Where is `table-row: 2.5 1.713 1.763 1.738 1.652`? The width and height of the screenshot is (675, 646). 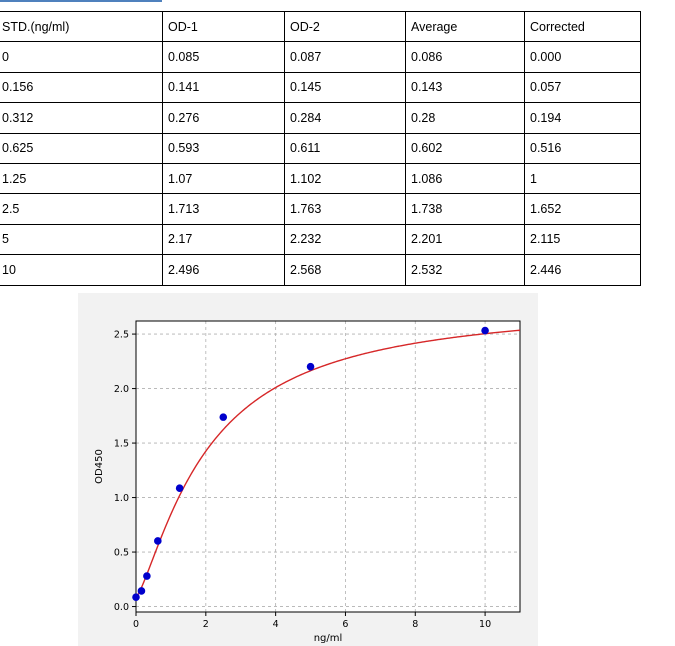 table-row: 2.5 1.713 1.763 1.738 1.652 is located at coordinates (320, 209).